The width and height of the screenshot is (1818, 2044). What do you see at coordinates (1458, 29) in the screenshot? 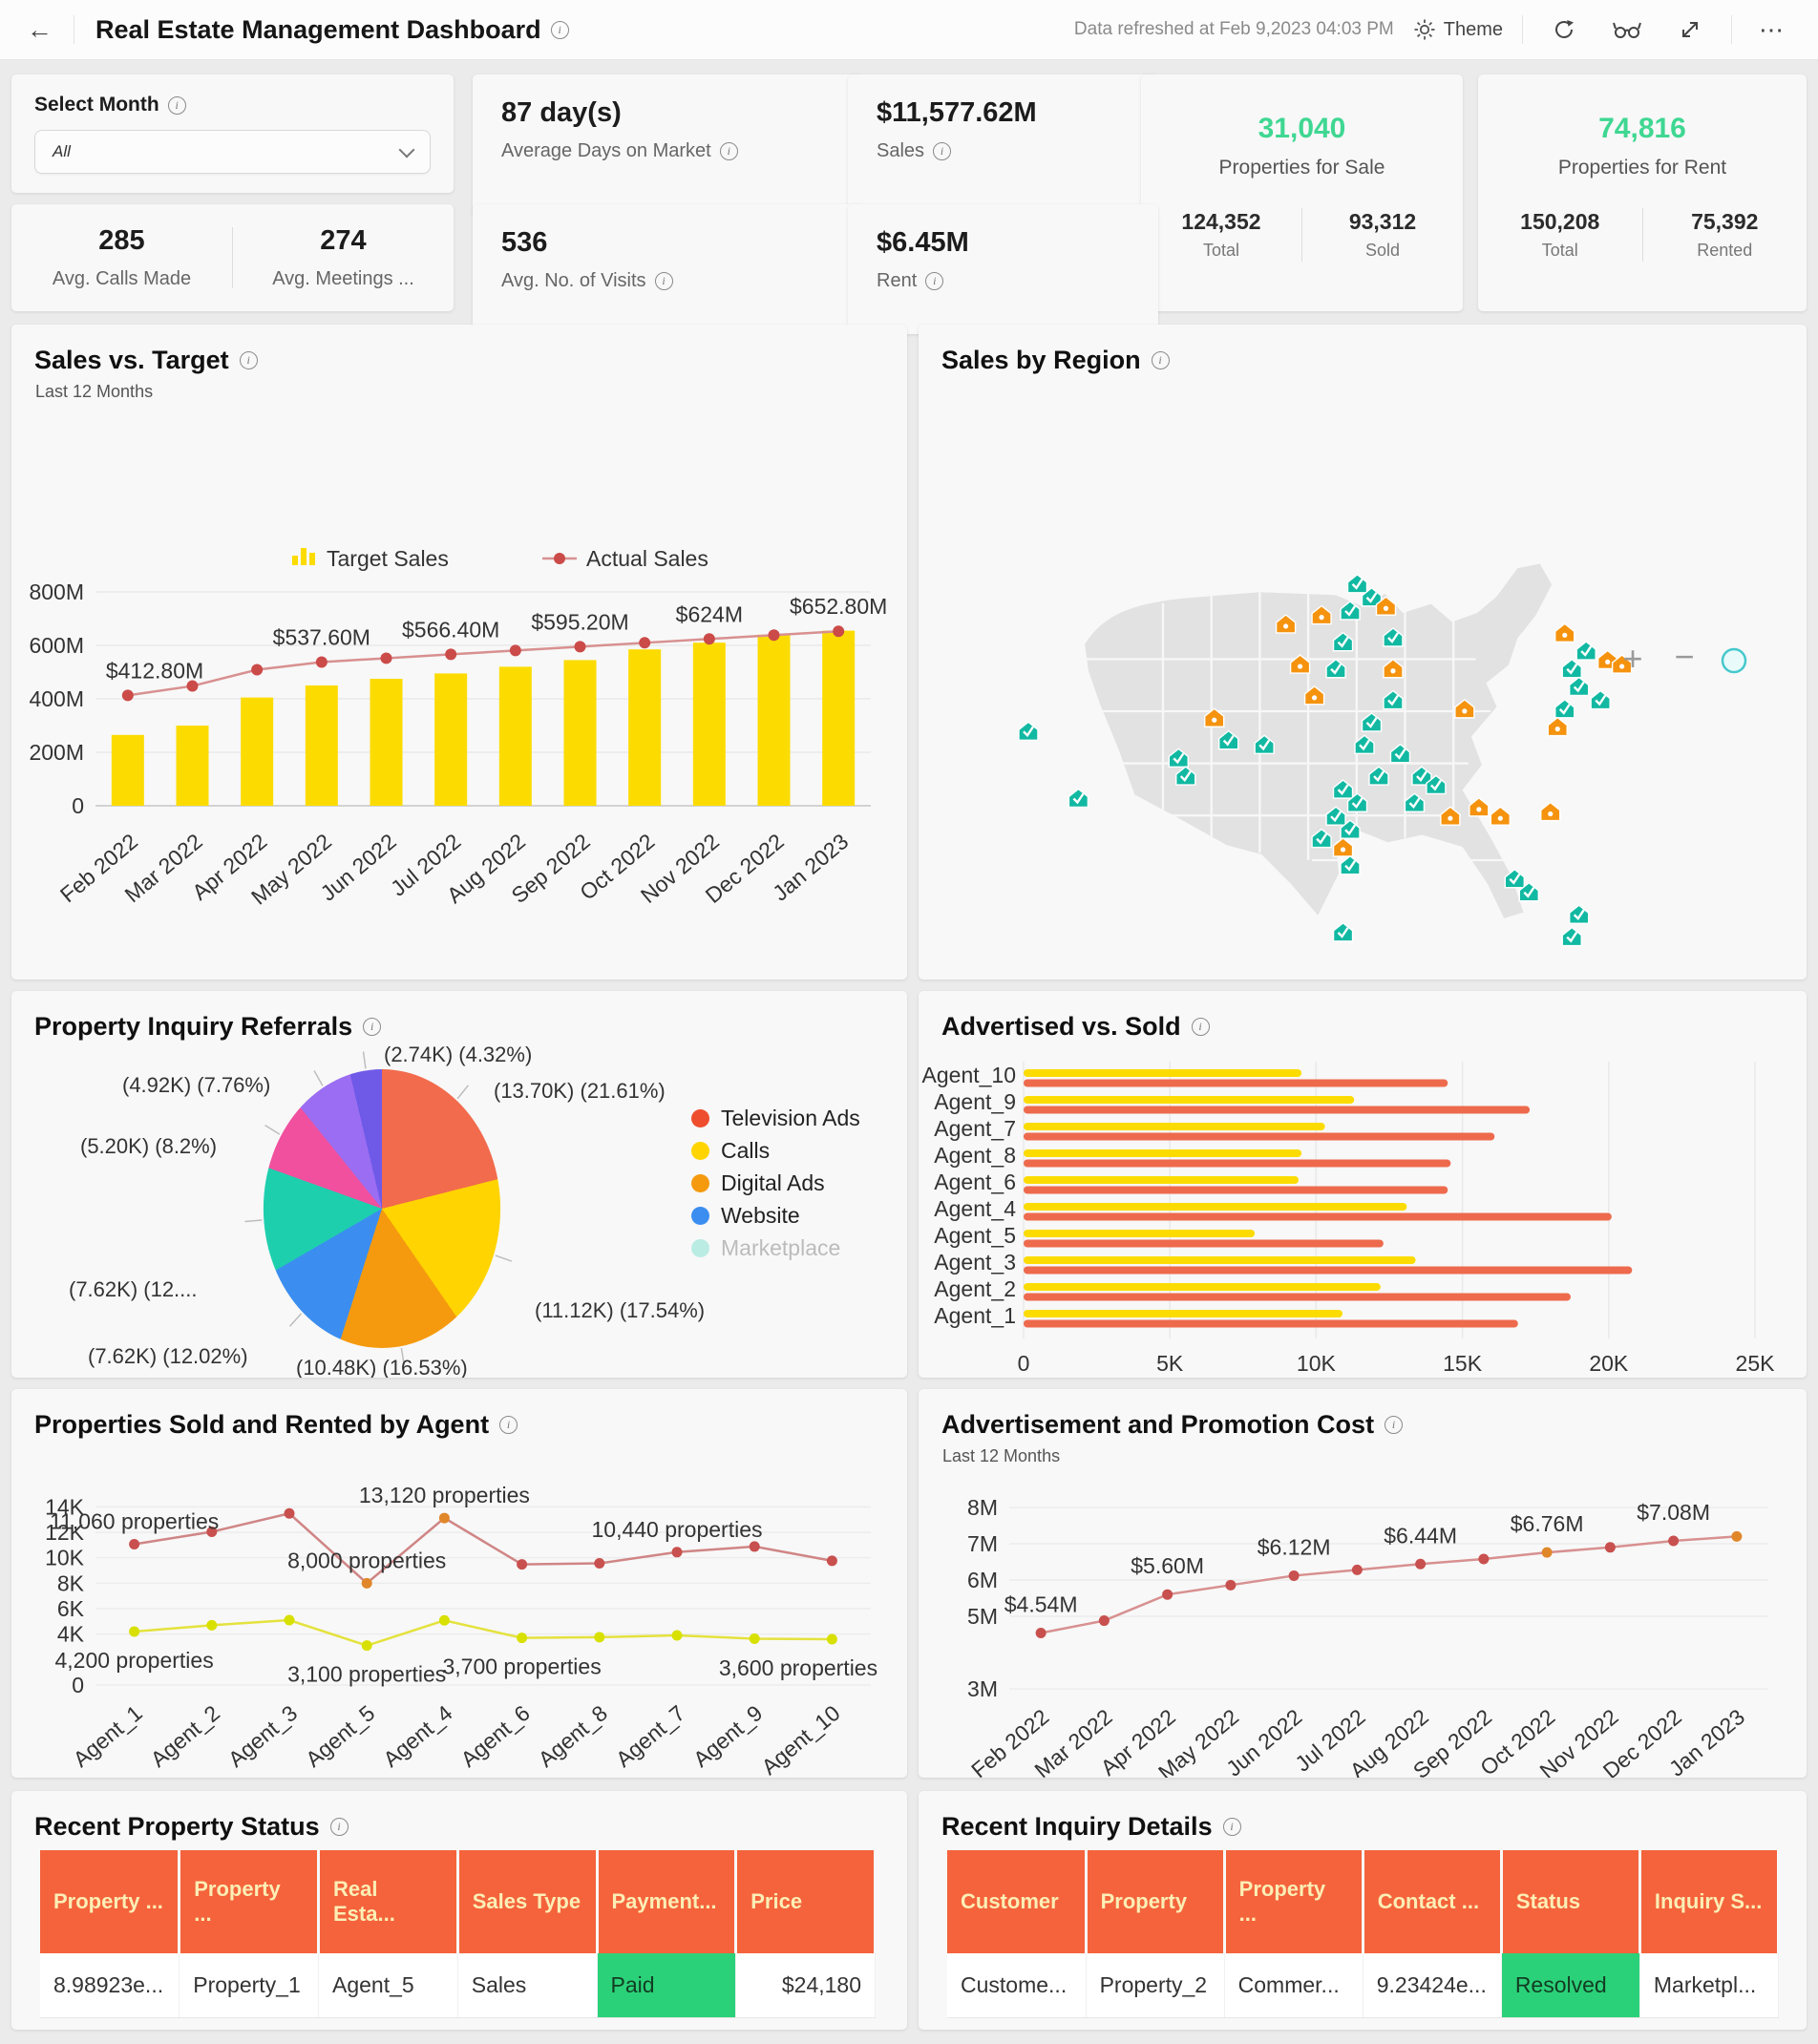
I see `theme-toggle: Theme` at bounding box center [1458, 29].